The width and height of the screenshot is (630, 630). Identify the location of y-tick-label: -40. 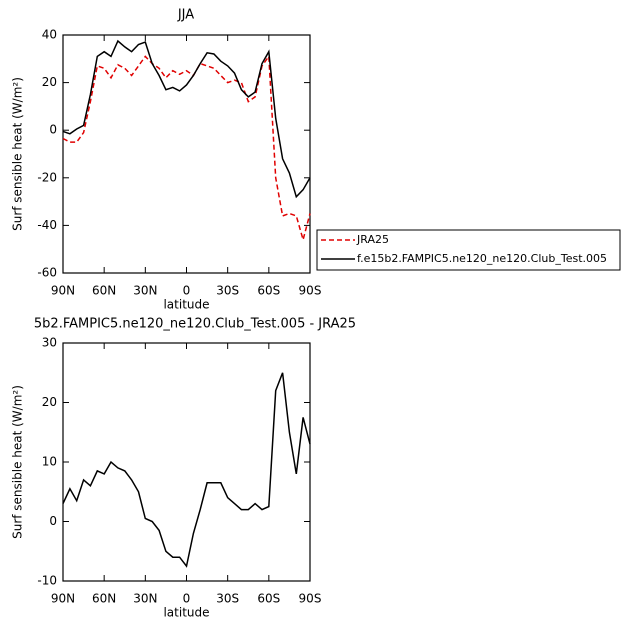
(47, 225).